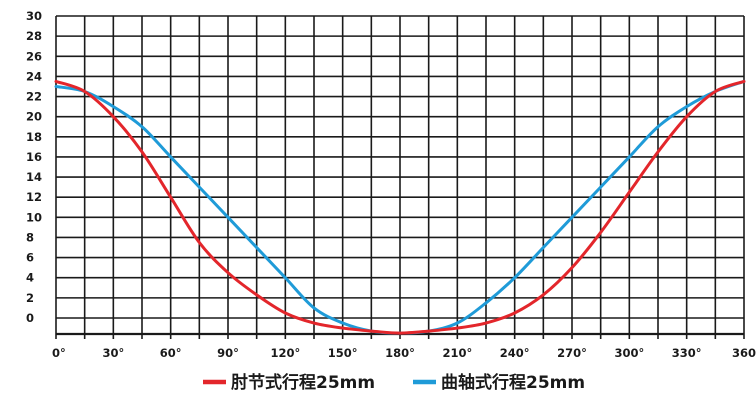 The image size is (756, 395). I want to click on y-tick-label: 20, so click(34, 117).